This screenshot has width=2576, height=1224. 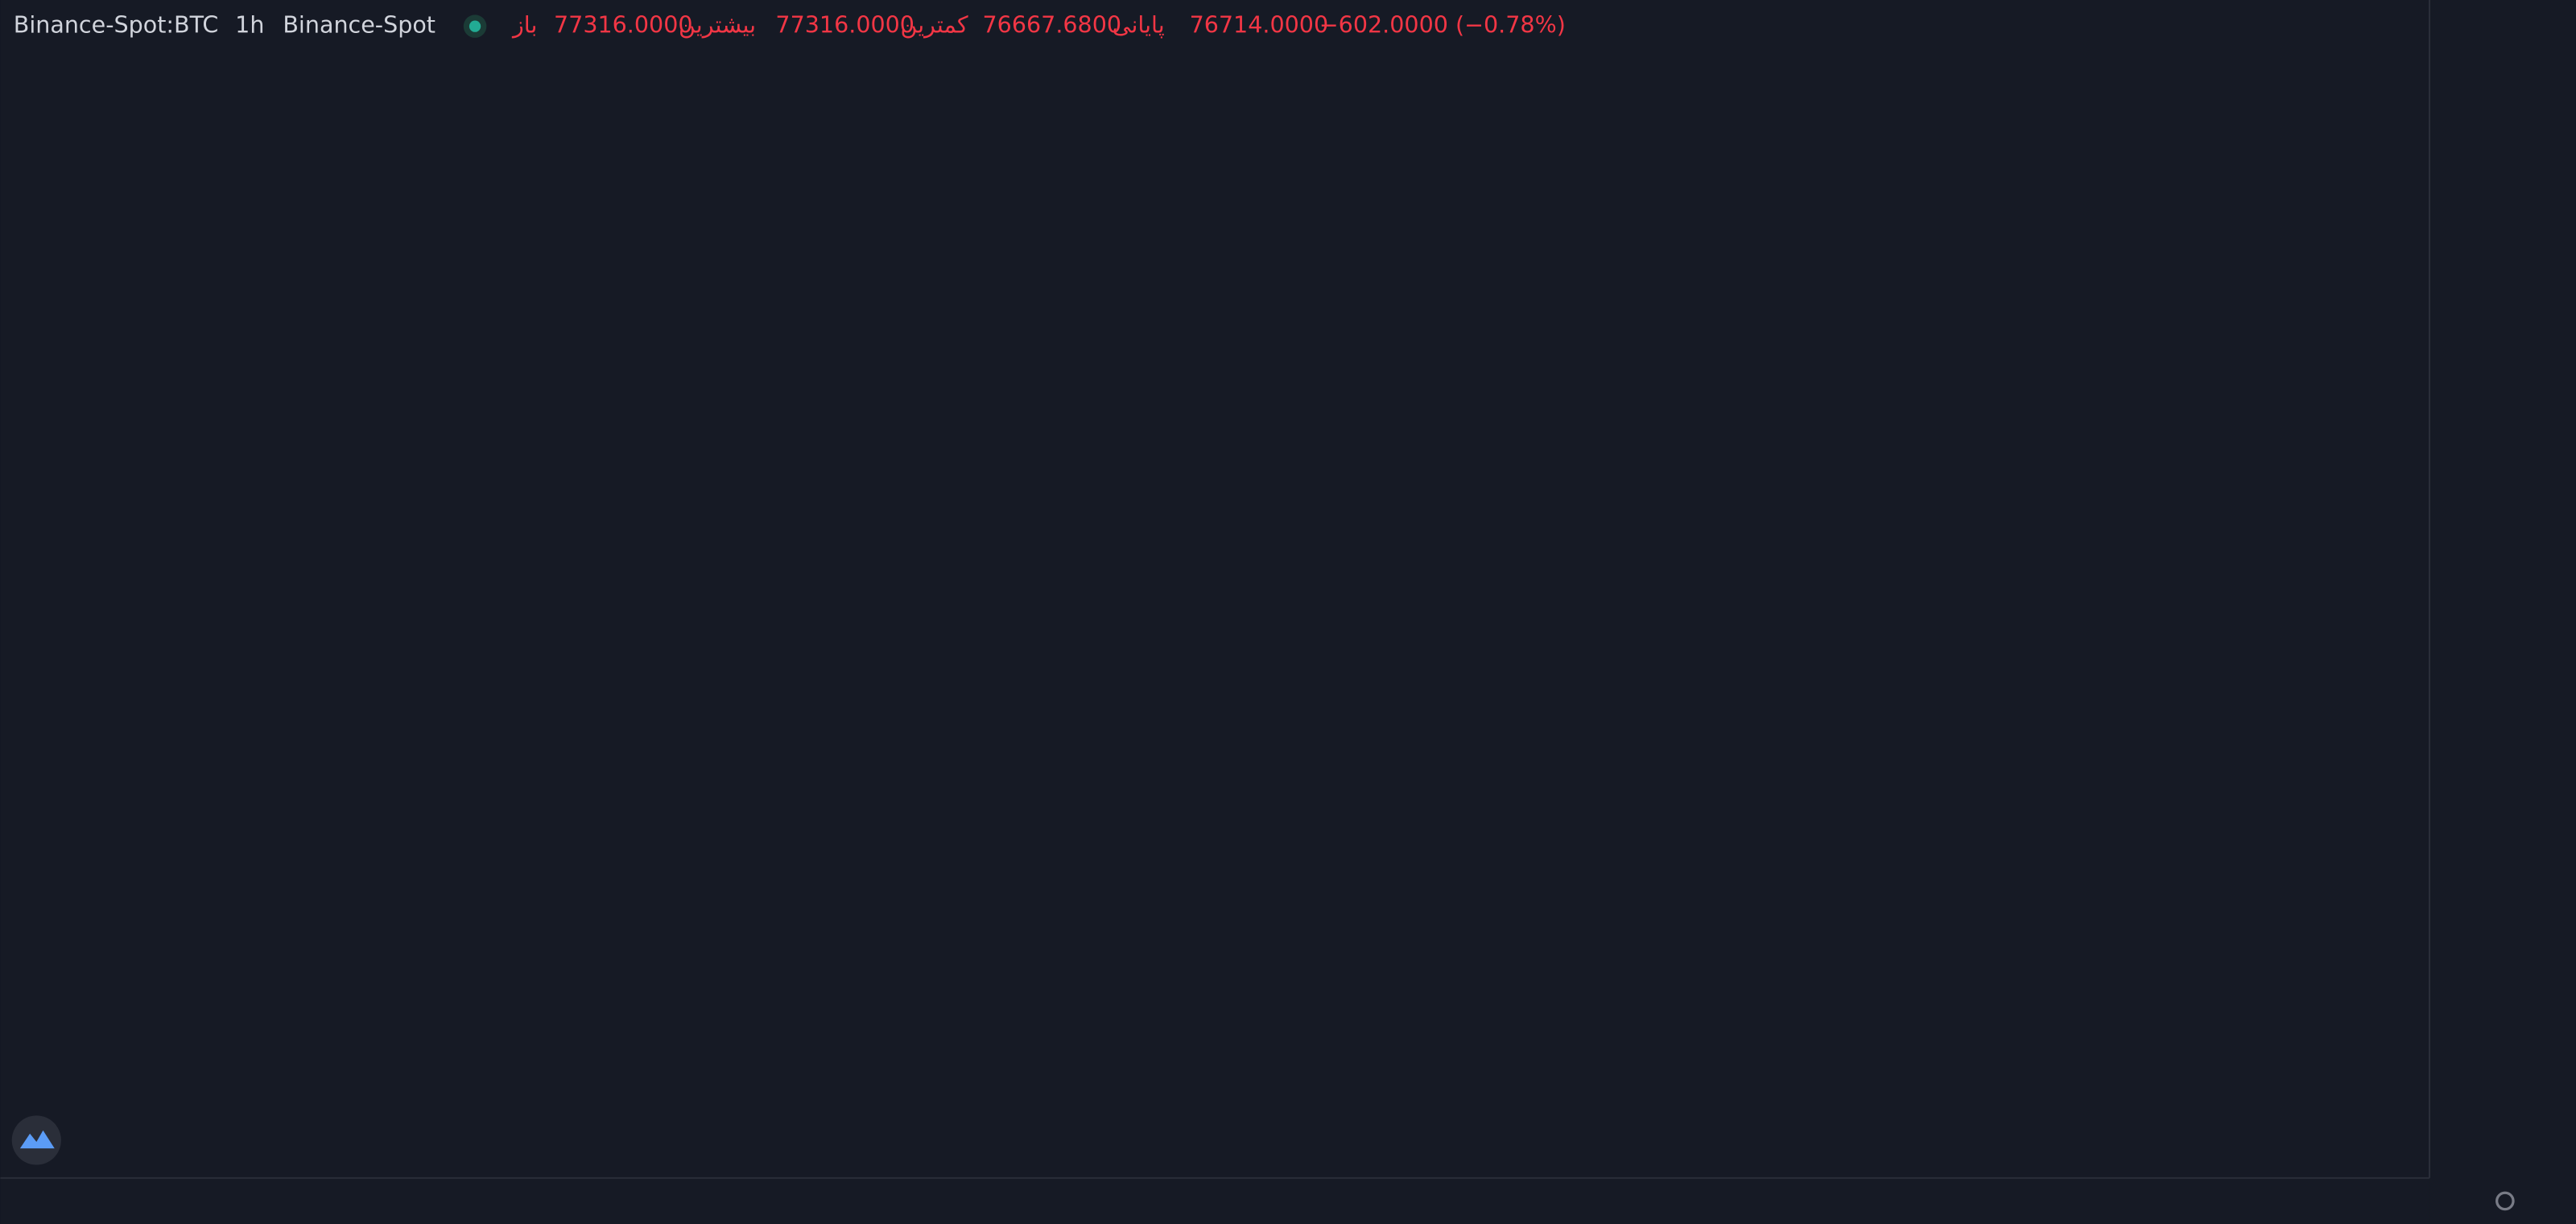 What do you see at coordinates (1052, 25) in the screenshot?
I see `ohlc-value: 76667.6800` at bounding box center [1052, 25].